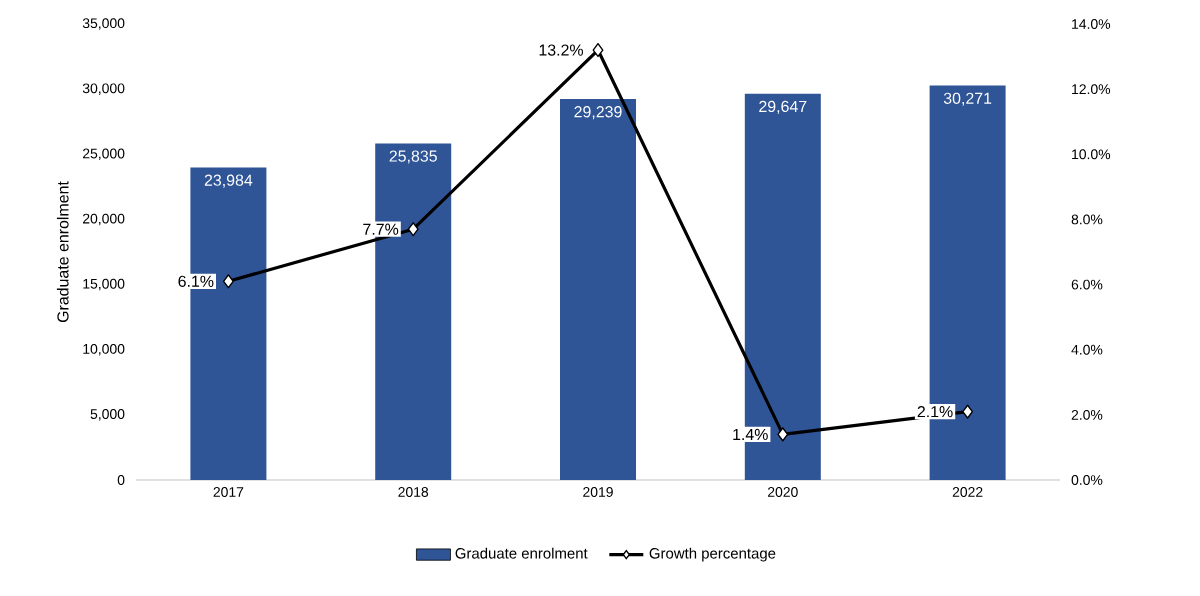 The image size is (1200, 596). What do you see at coordinates (598, 289) in the screenshot?
I see `bar` at bounding box center [598, 289].